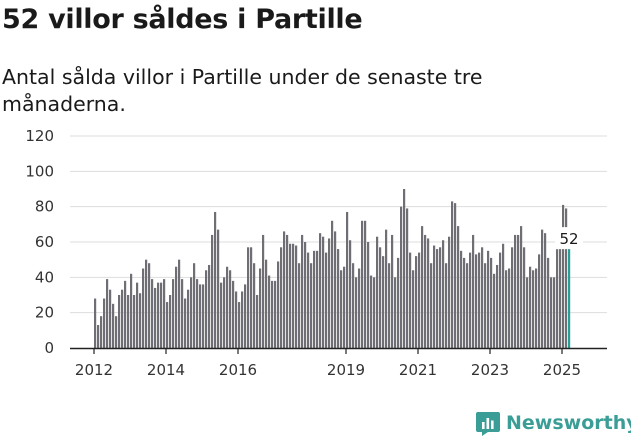 The width and height of the screenshot is (631, 439). What do you see at coordinates (568, 423) in the screenshot?
I see `brand-name: Newsworthy` at bounding box center [568, 423].